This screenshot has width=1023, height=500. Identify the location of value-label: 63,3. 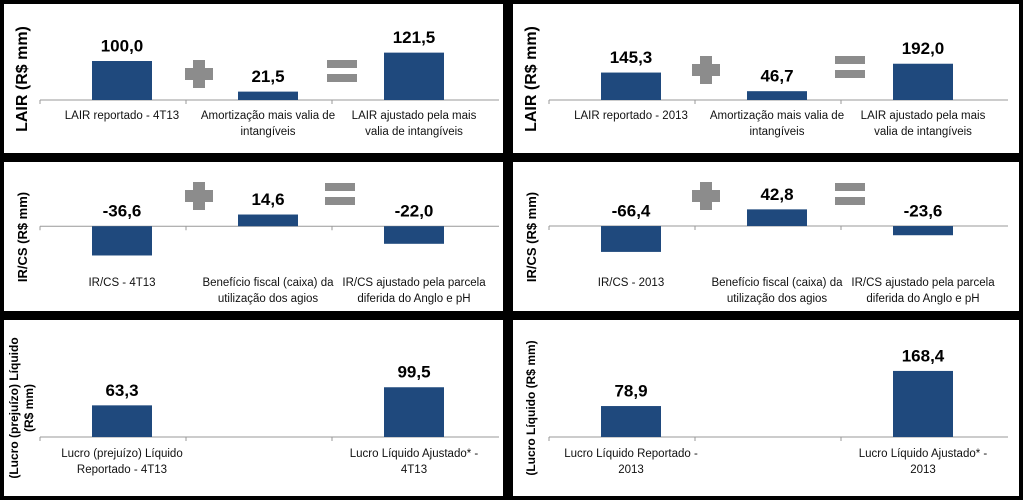
(121, 390).